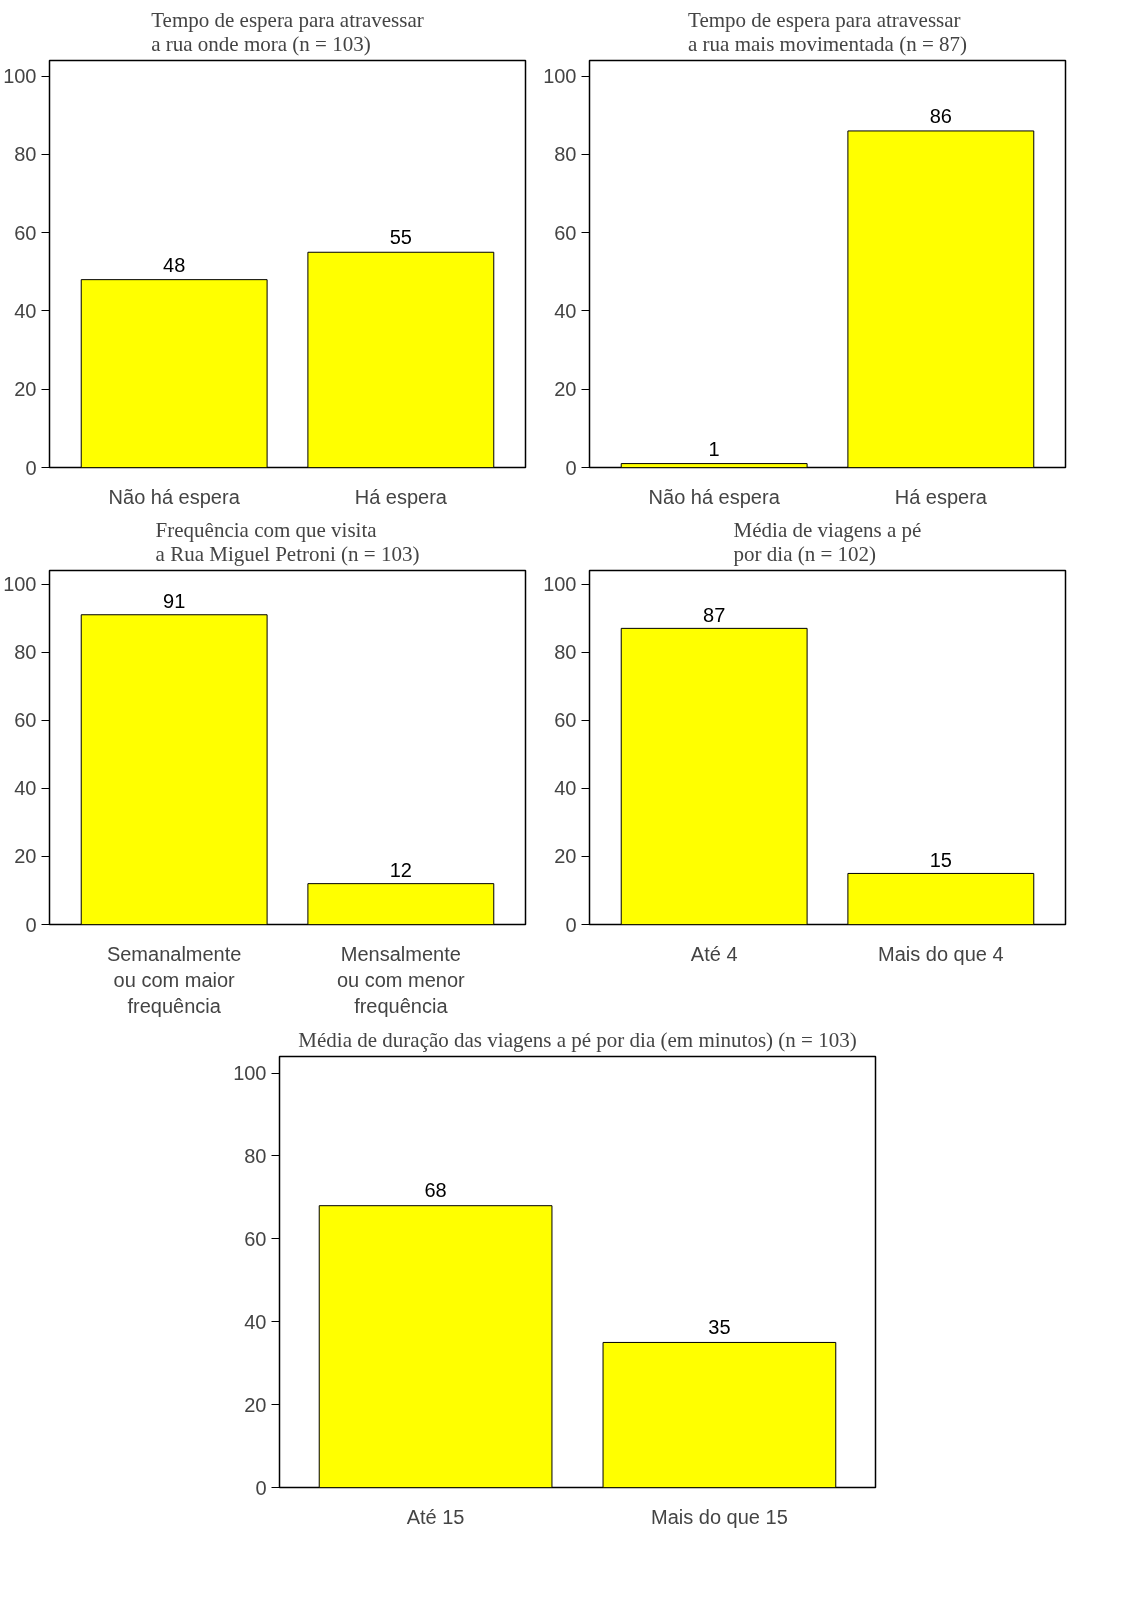 The image size is (1125, 1606). Describe the element at coordinates (435, 1190) in the screenshot. I see `data-label: 68` at that location.